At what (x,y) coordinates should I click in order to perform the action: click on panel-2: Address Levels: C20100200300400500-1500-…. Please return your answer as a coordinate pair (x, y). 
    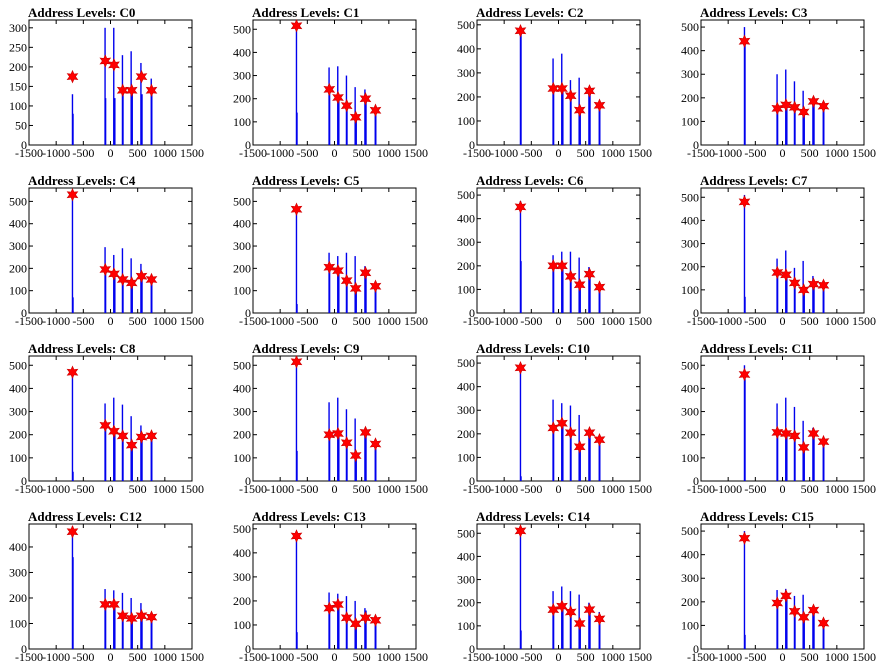
    Looking at the image, I should click on (554, 82).